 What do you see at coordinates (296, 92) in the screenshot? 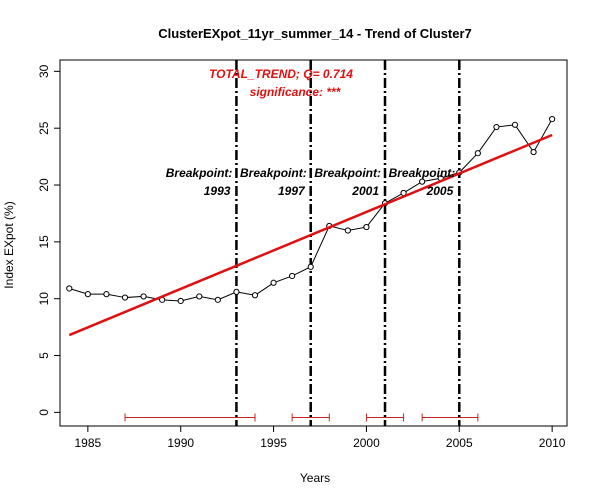
I see `trend-annotation-line2: significance: ***` at bounding box center [296, 92].